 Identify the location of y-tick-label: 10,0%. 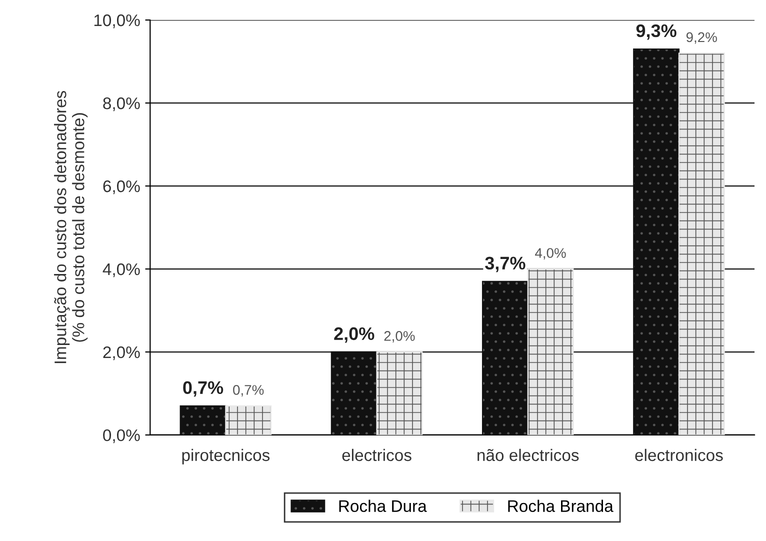
(117, 21).